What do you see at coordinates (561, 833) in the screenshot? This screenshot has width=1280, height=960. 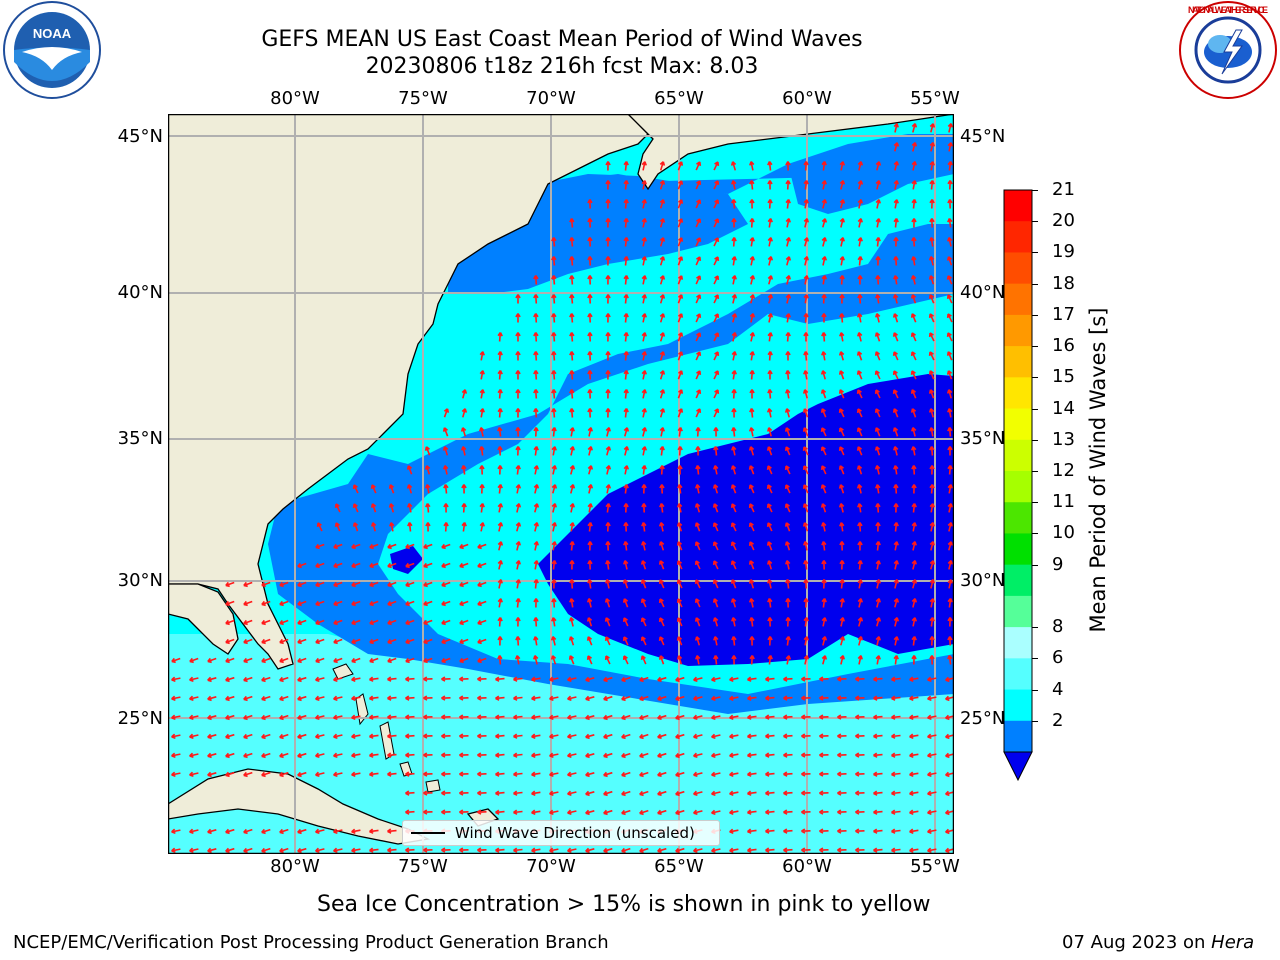 I see `map-legend: Wind Wave Direction (unscaled)` at bounding box center [561, 833].